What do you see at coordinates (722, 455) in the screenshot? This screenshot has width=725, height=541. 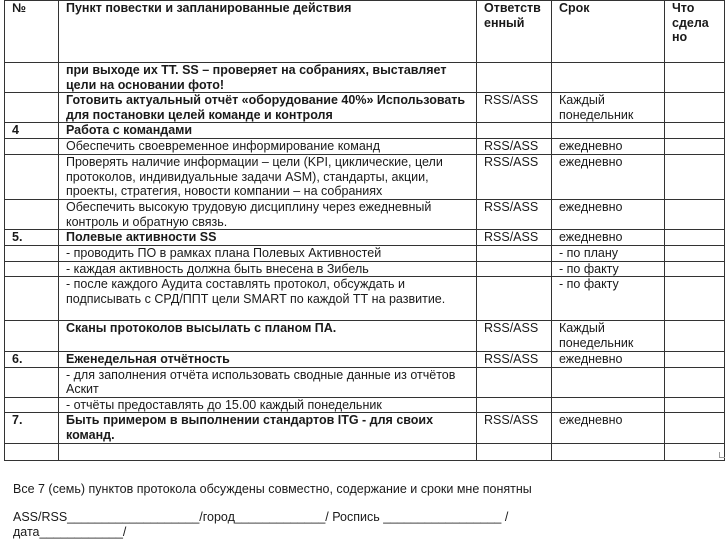 I see `table-resize-handle` at bounding box center [722, 455].